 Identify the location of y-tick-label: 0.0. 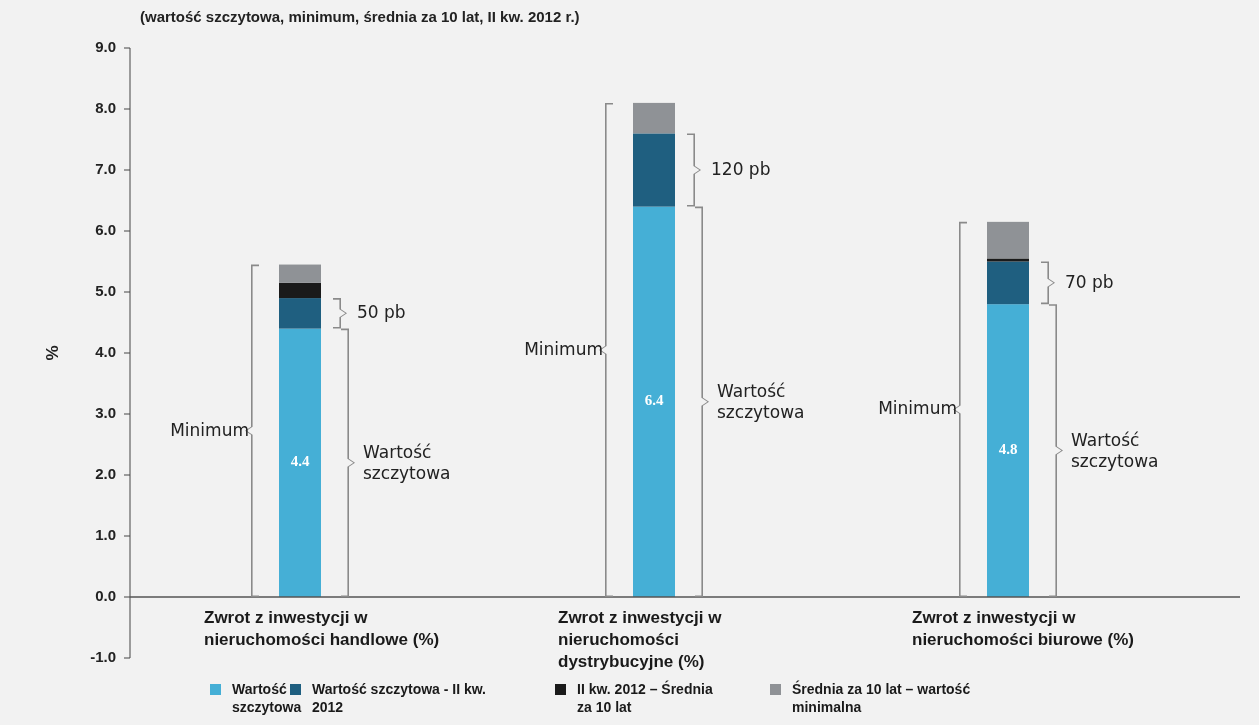
(105, 595).